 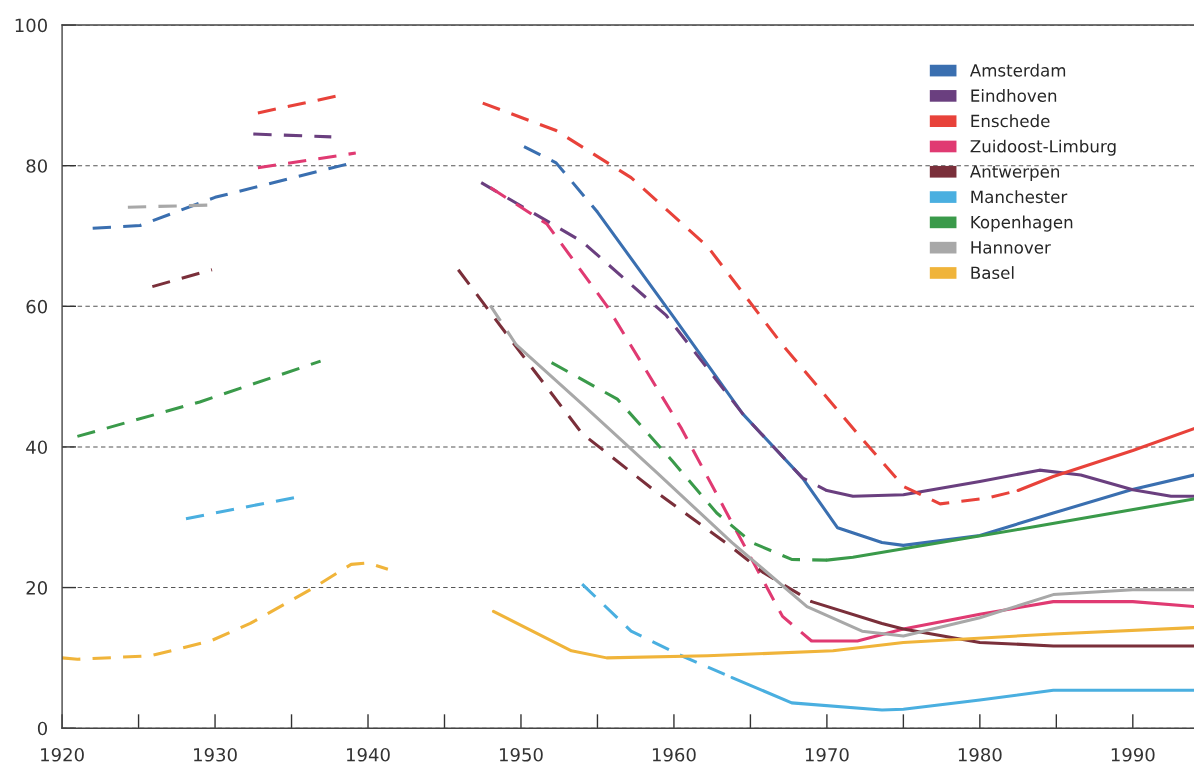 I want to click on y-tick-label: 0, so click(x=42, y=728).